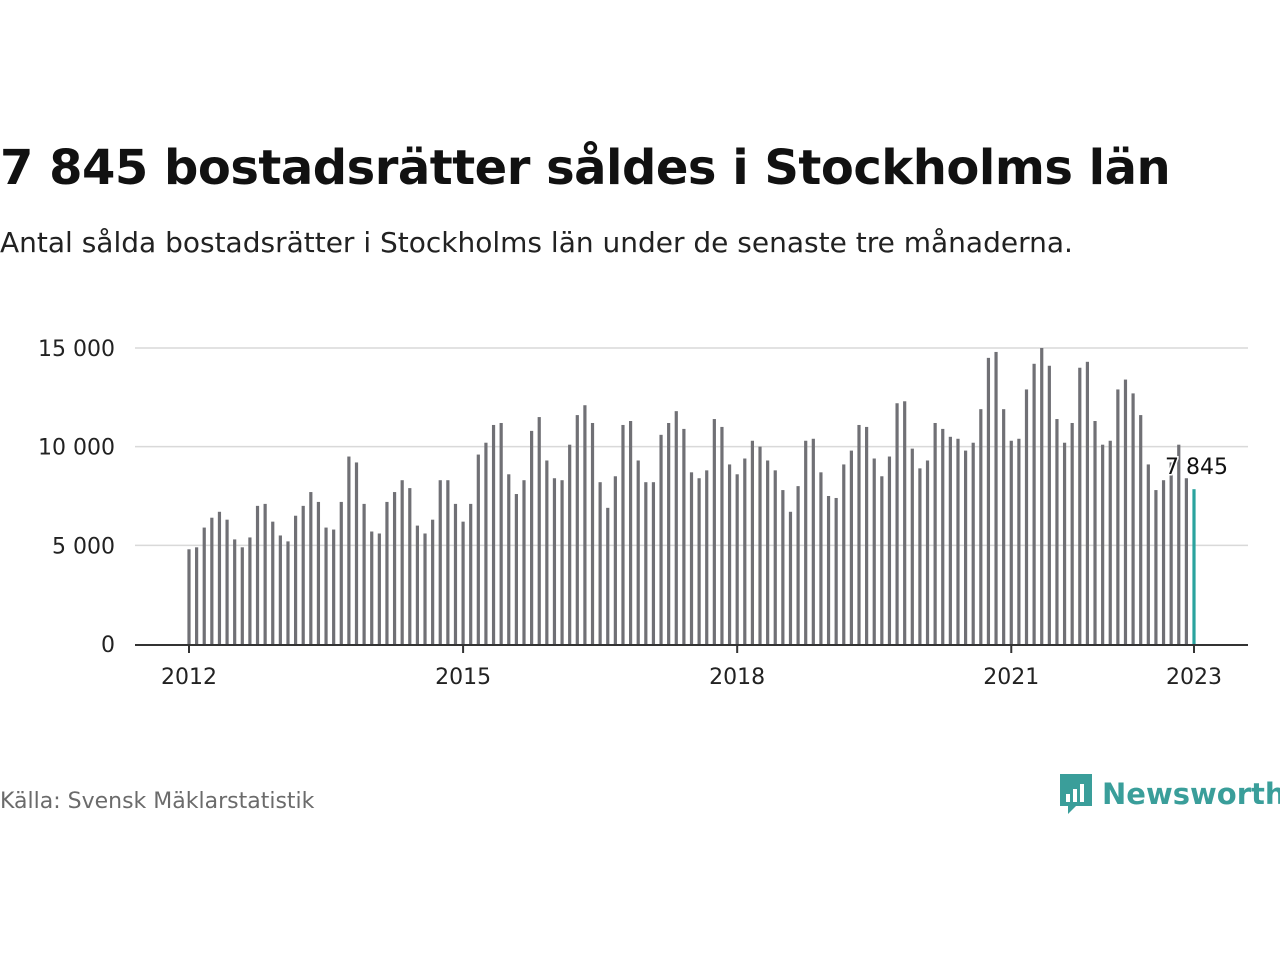  Describe the element at coordinates (737, 677) in the screenshot. I see `x-tick-label: 2018` at that location.